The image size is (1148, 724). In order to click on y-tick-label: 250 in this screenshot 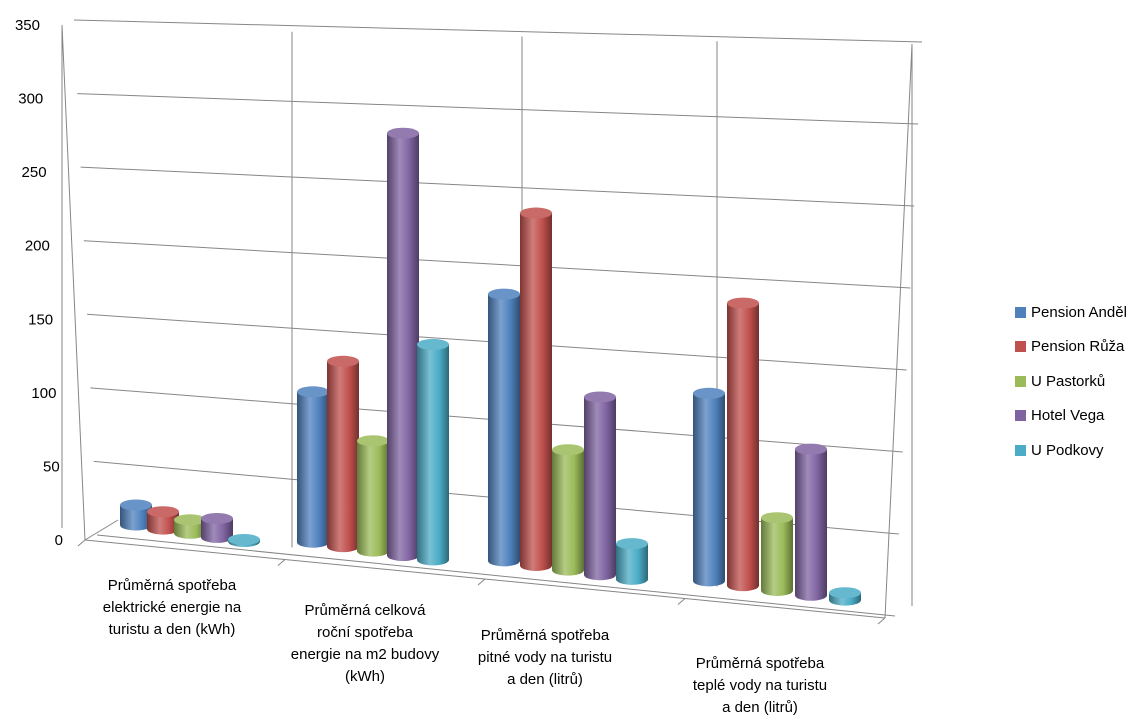, I will do `click(34, 172)`.